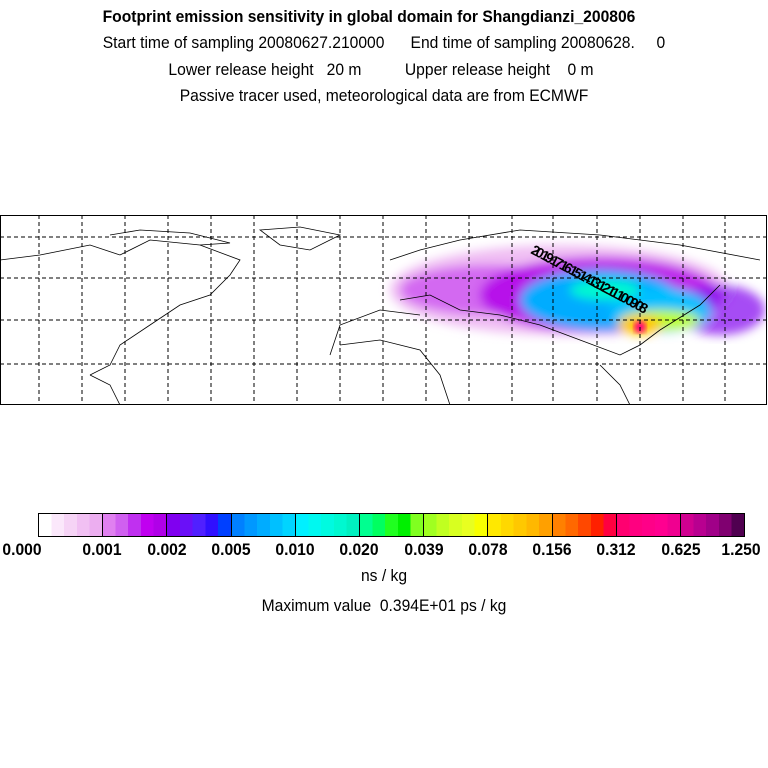 The height and width of the screenshot is (768, 768). What do you see at coordinates (488, 549) in the screenshot?
I see `colorbar-tick-label: 0.078` at bounding box center [488, 549].